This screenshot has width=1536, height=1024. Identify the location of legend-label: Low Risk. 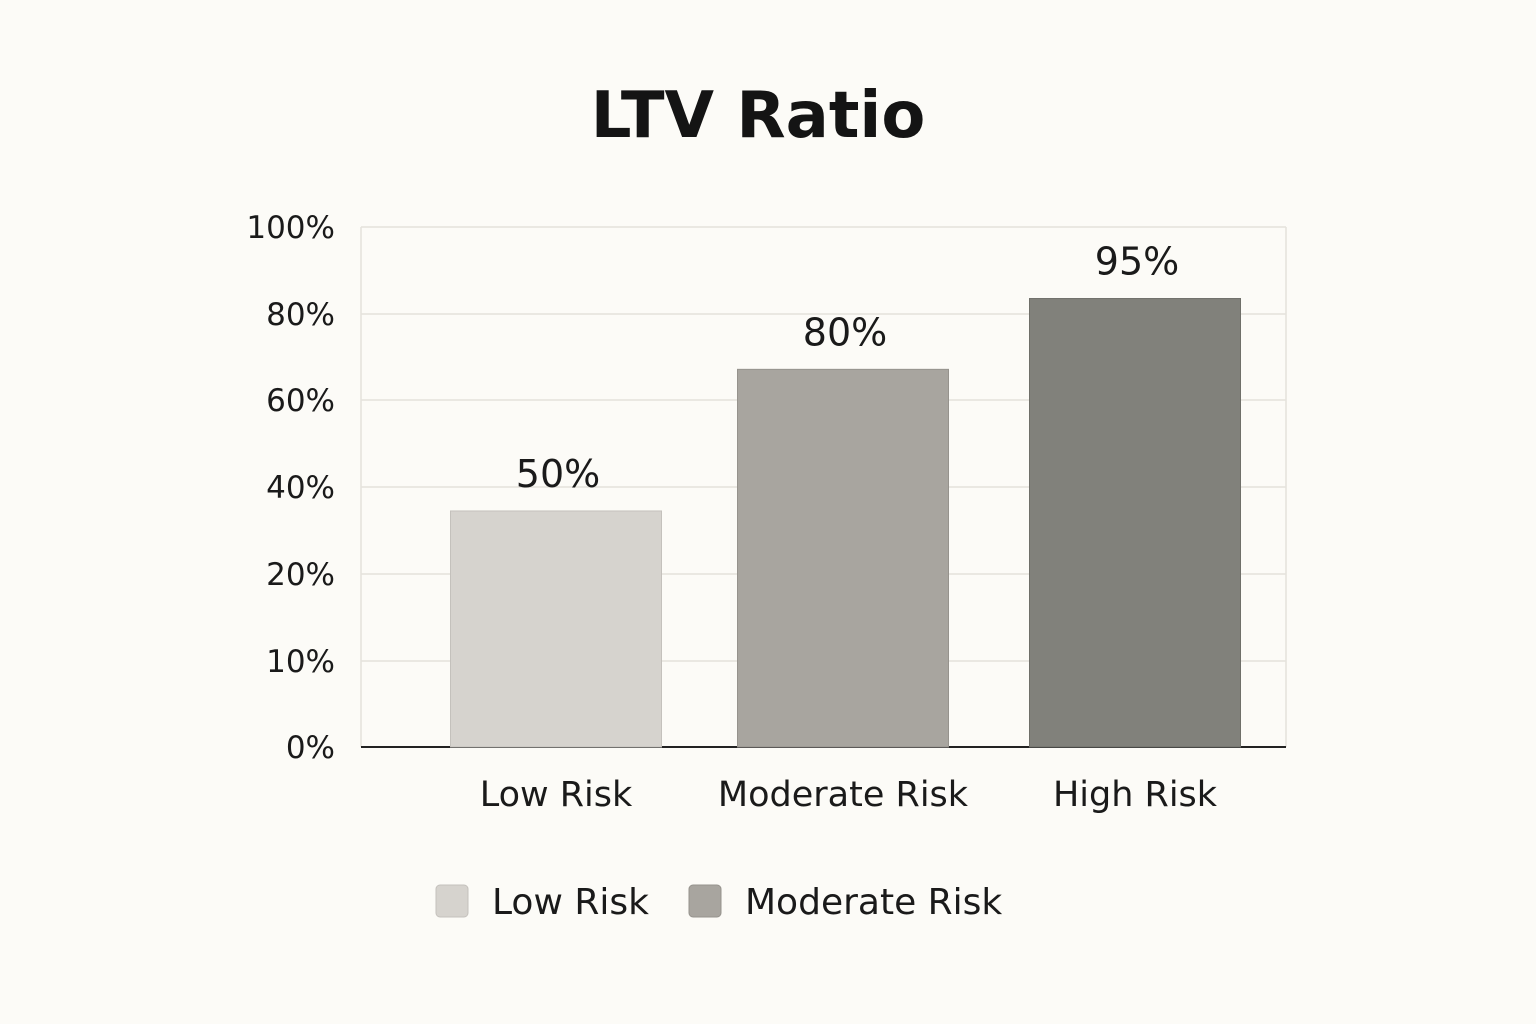
(570, 902).